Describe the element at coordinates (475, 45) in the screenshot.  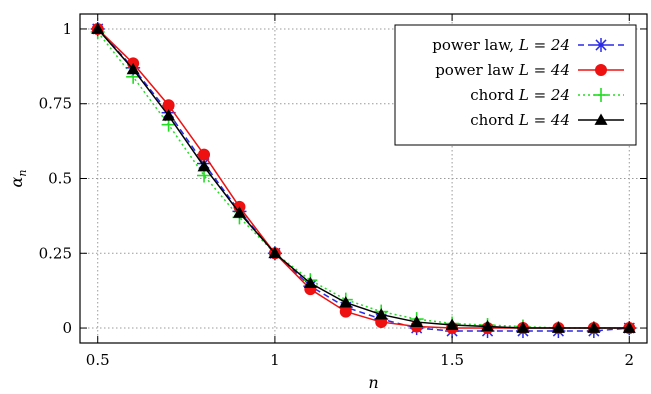
I see `legend-label-text: power law,` at that location.